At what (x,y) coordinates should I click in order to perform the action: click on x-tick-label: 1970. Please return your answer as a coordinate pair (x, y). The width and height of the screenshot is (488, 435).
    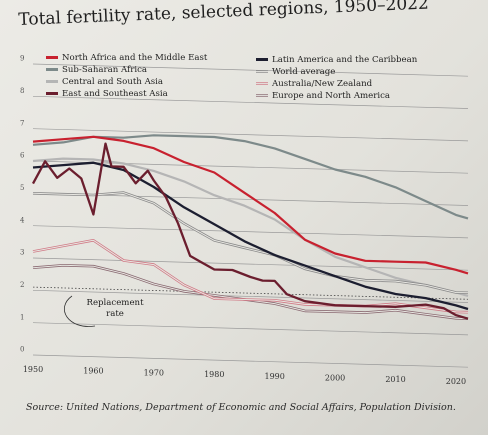
    Looking at the image, I should click on (154, 372).